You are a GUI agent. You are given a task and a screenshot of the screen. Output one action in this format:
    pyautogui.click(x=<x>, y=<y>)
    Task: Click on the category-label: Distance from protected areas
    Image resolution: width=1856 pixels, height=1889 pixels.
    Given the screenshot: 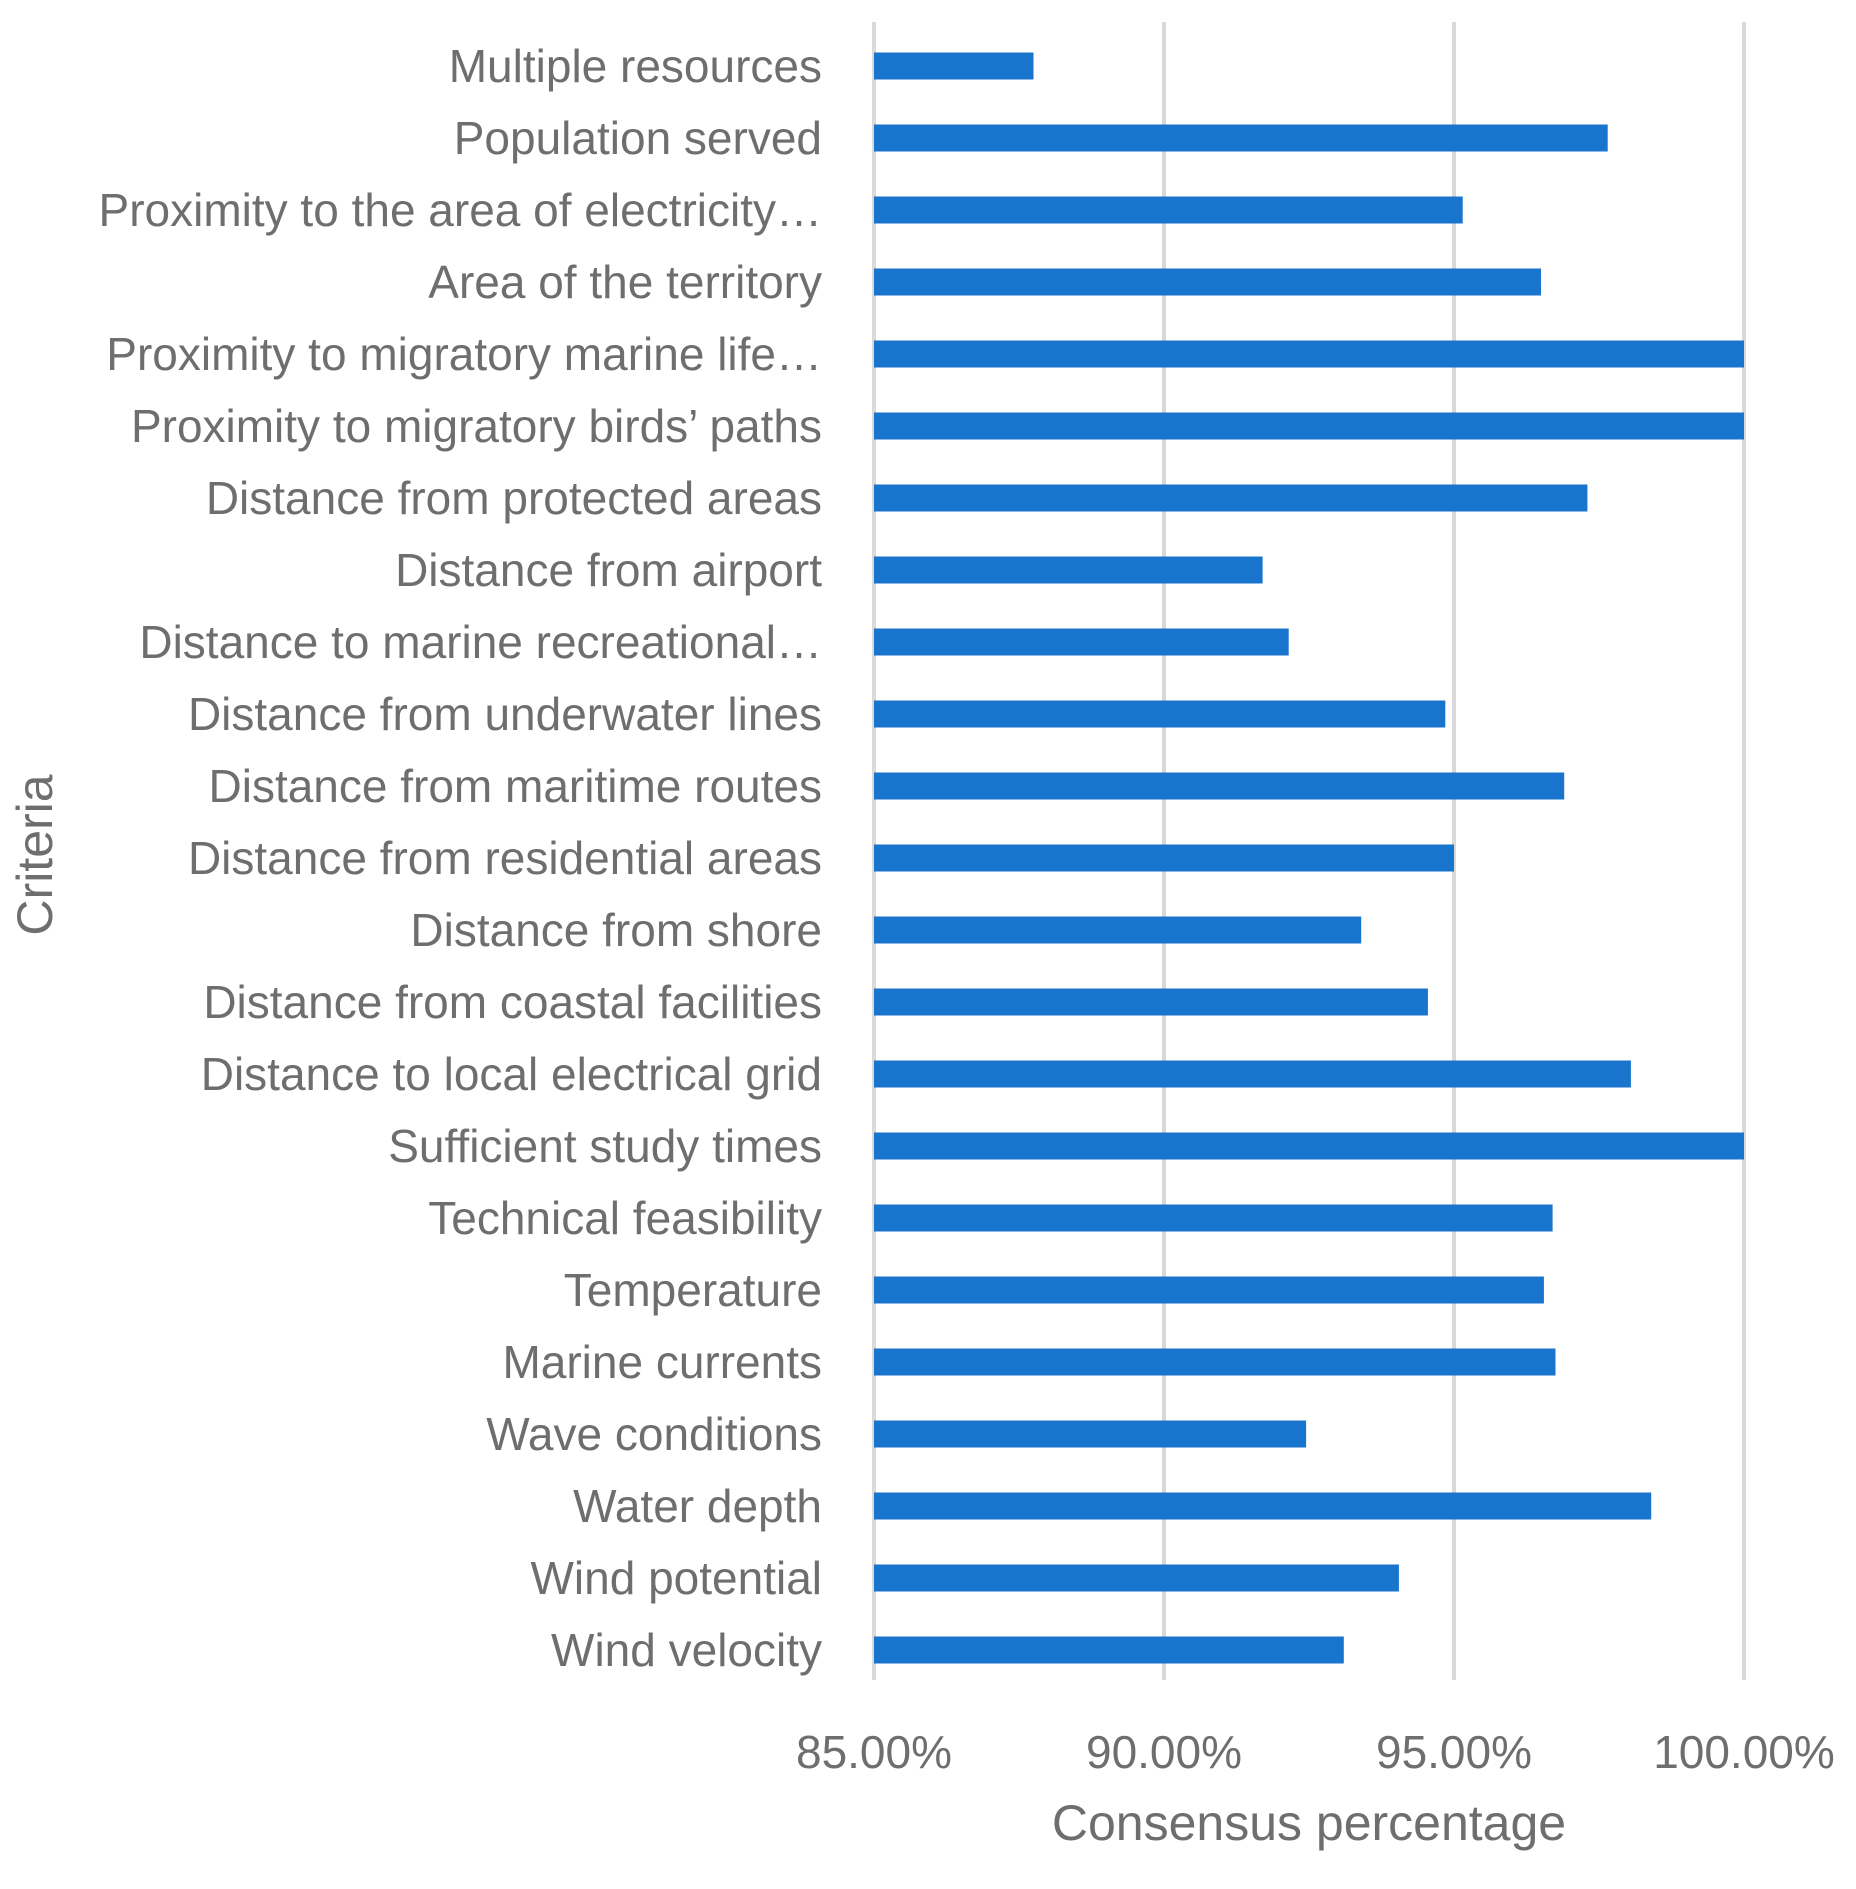 What is the action you would take?
    pyautogui.click(x=514, y=498)
    